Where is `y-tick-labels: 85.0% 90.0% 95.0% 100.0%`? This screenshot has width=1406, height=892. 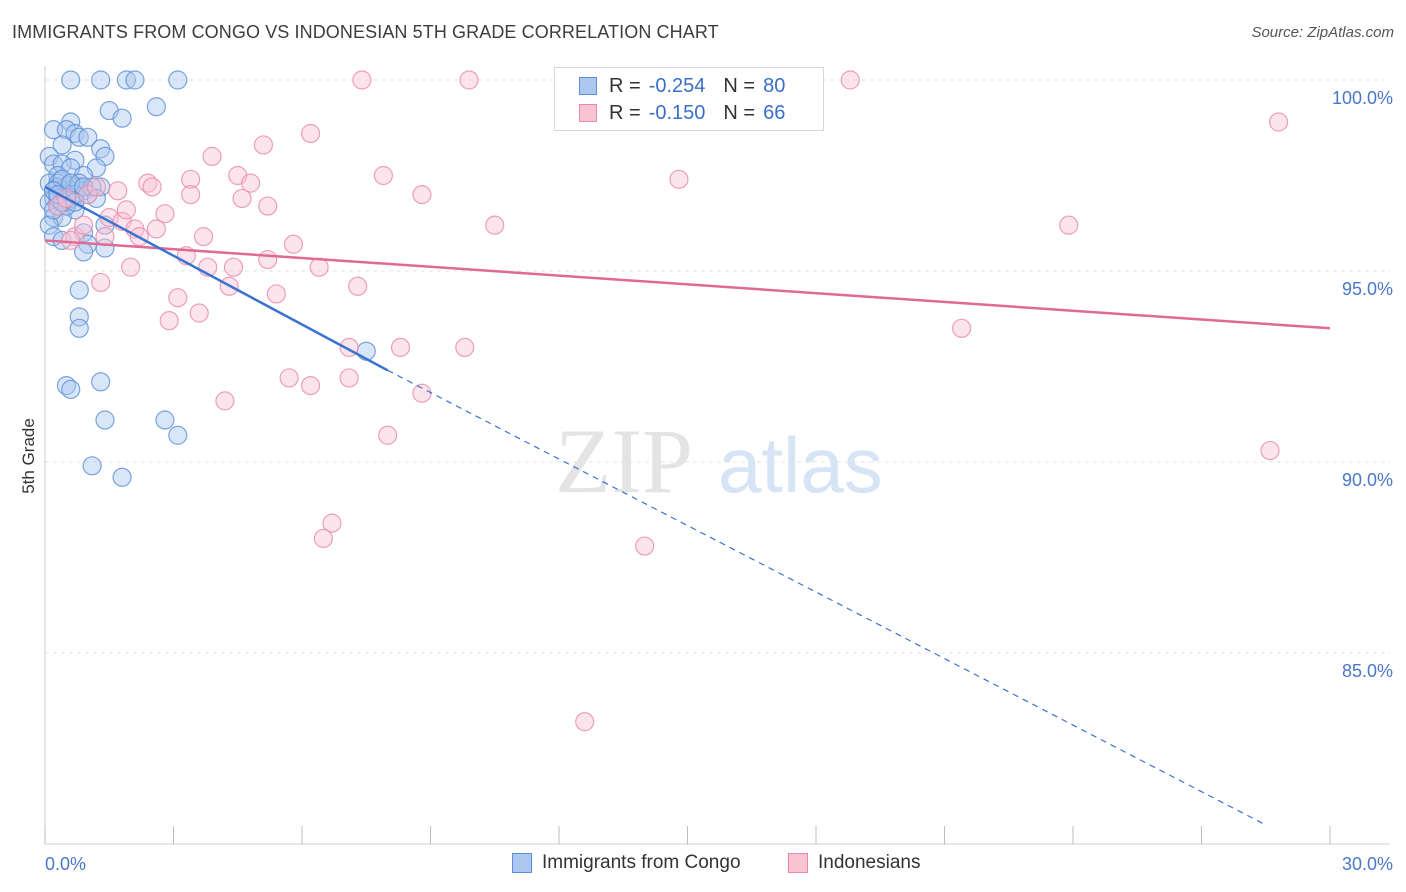 y-tick-labels: 85.0% 90.0% 95.0% 100.0% is located at coordinates (1362, 384).